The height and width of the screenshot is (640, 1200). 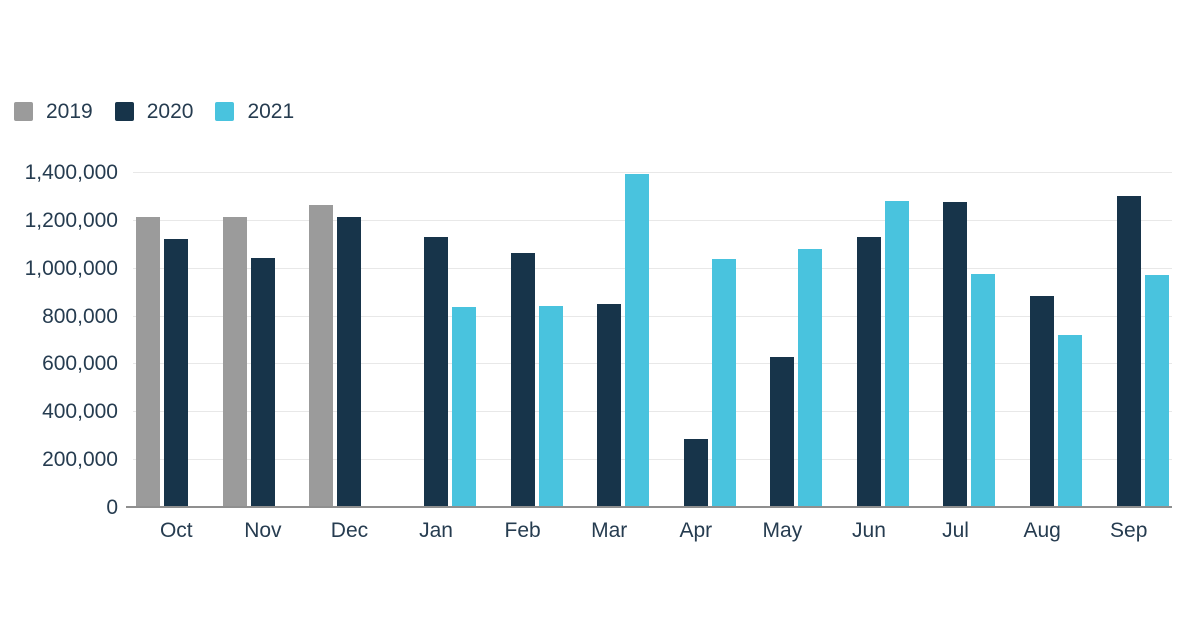 What do you see at coordinates (609, 405) in the screenshot?
I see `bar-2020-mar` at bounding box center [609, 405].